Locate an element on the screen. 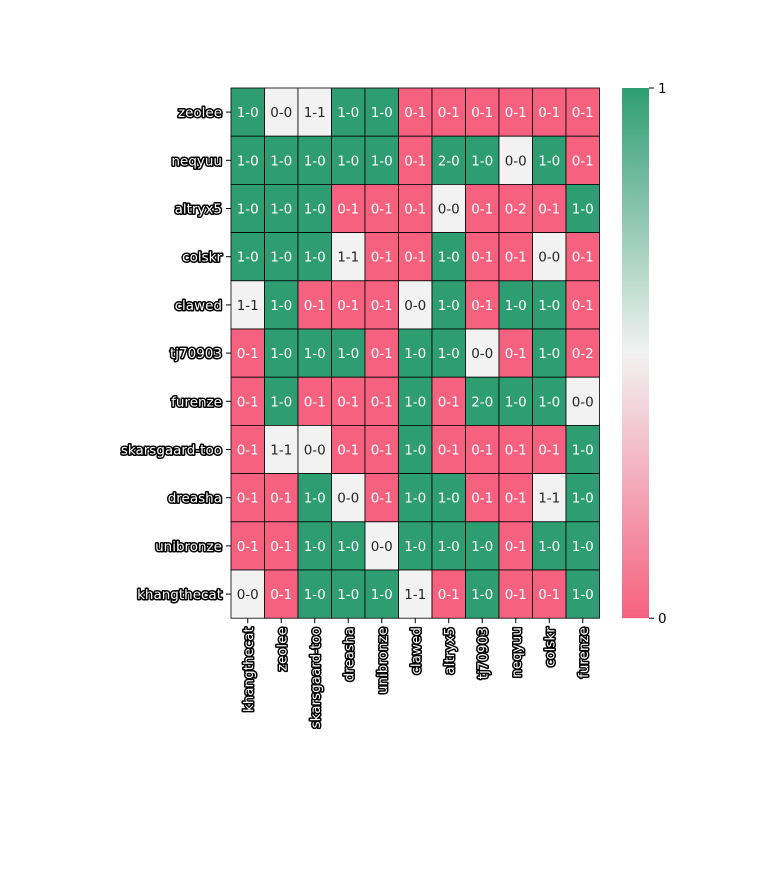 The width and height of the screenshot is (768, 887). column-label: furenze is located at coordinates (584, 652).